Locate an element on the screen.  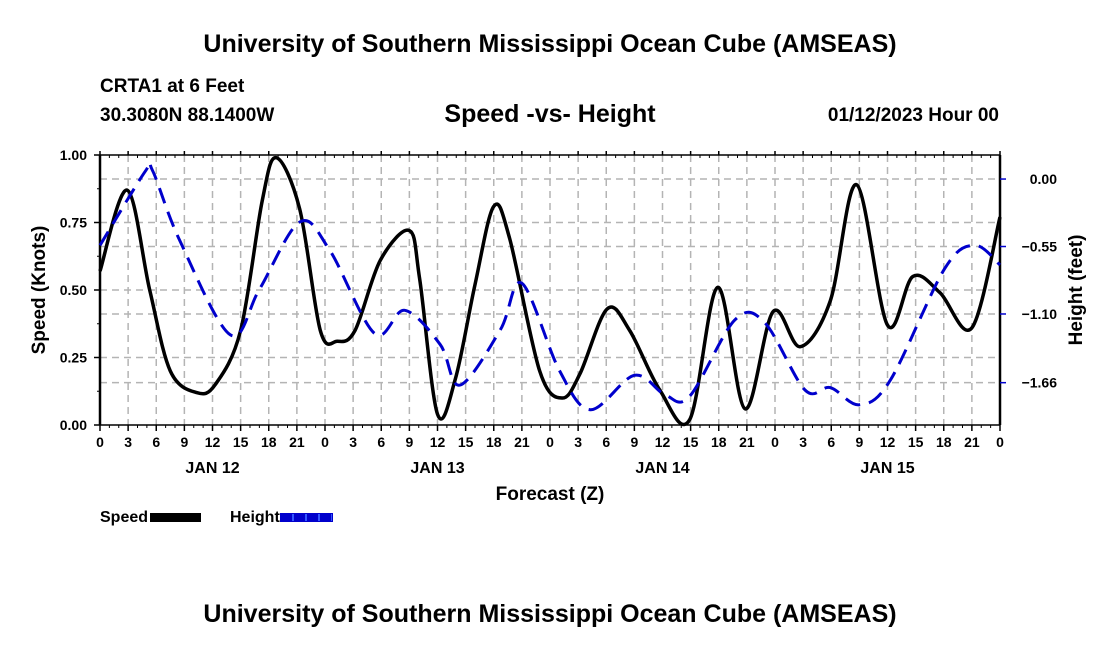
y2-axis-title: Height (feet) is located at coordinates (1076, 290).